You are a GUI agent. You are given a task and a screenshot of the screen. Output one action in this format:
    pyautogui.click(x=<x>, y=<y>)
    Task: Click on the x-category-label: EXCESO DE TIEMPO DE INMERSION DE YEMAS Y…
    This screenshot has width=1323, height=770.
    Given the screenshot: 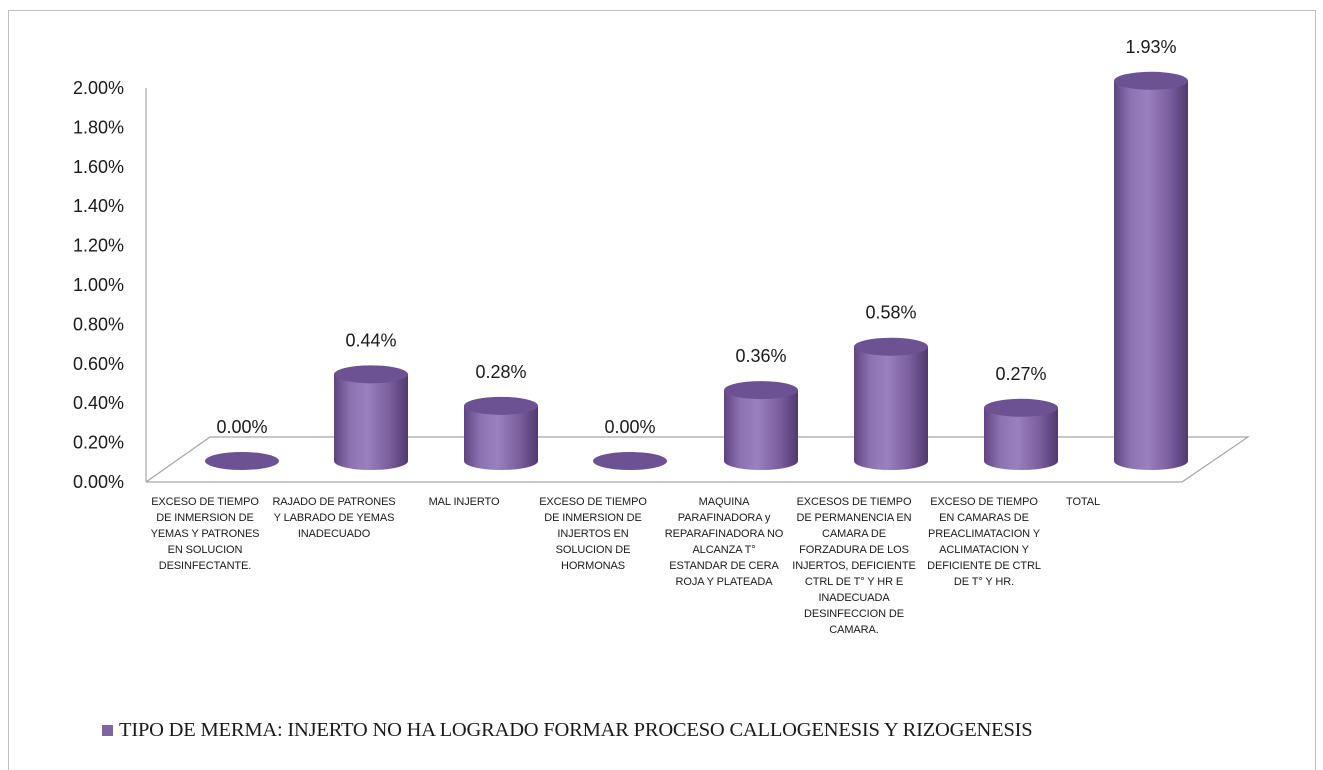 What is the action you would take?
    pyautogui.click(x=205, y=534)
    